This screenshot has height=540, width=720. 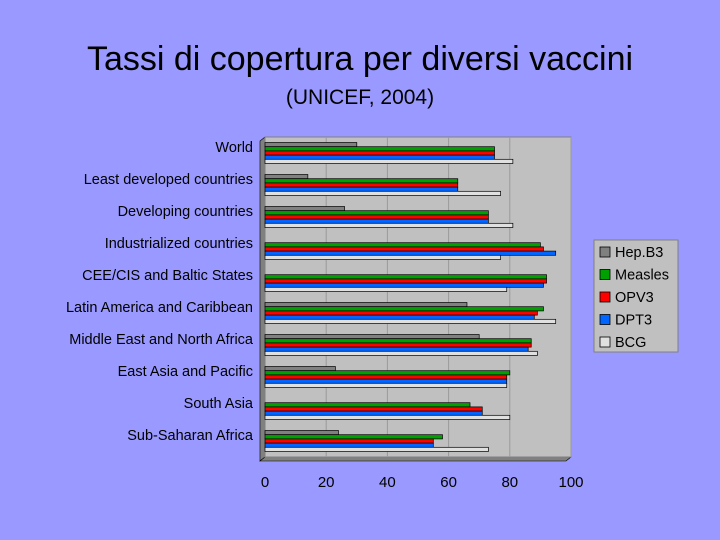 I want to click on category-label: World, so click(x=234, y=148).